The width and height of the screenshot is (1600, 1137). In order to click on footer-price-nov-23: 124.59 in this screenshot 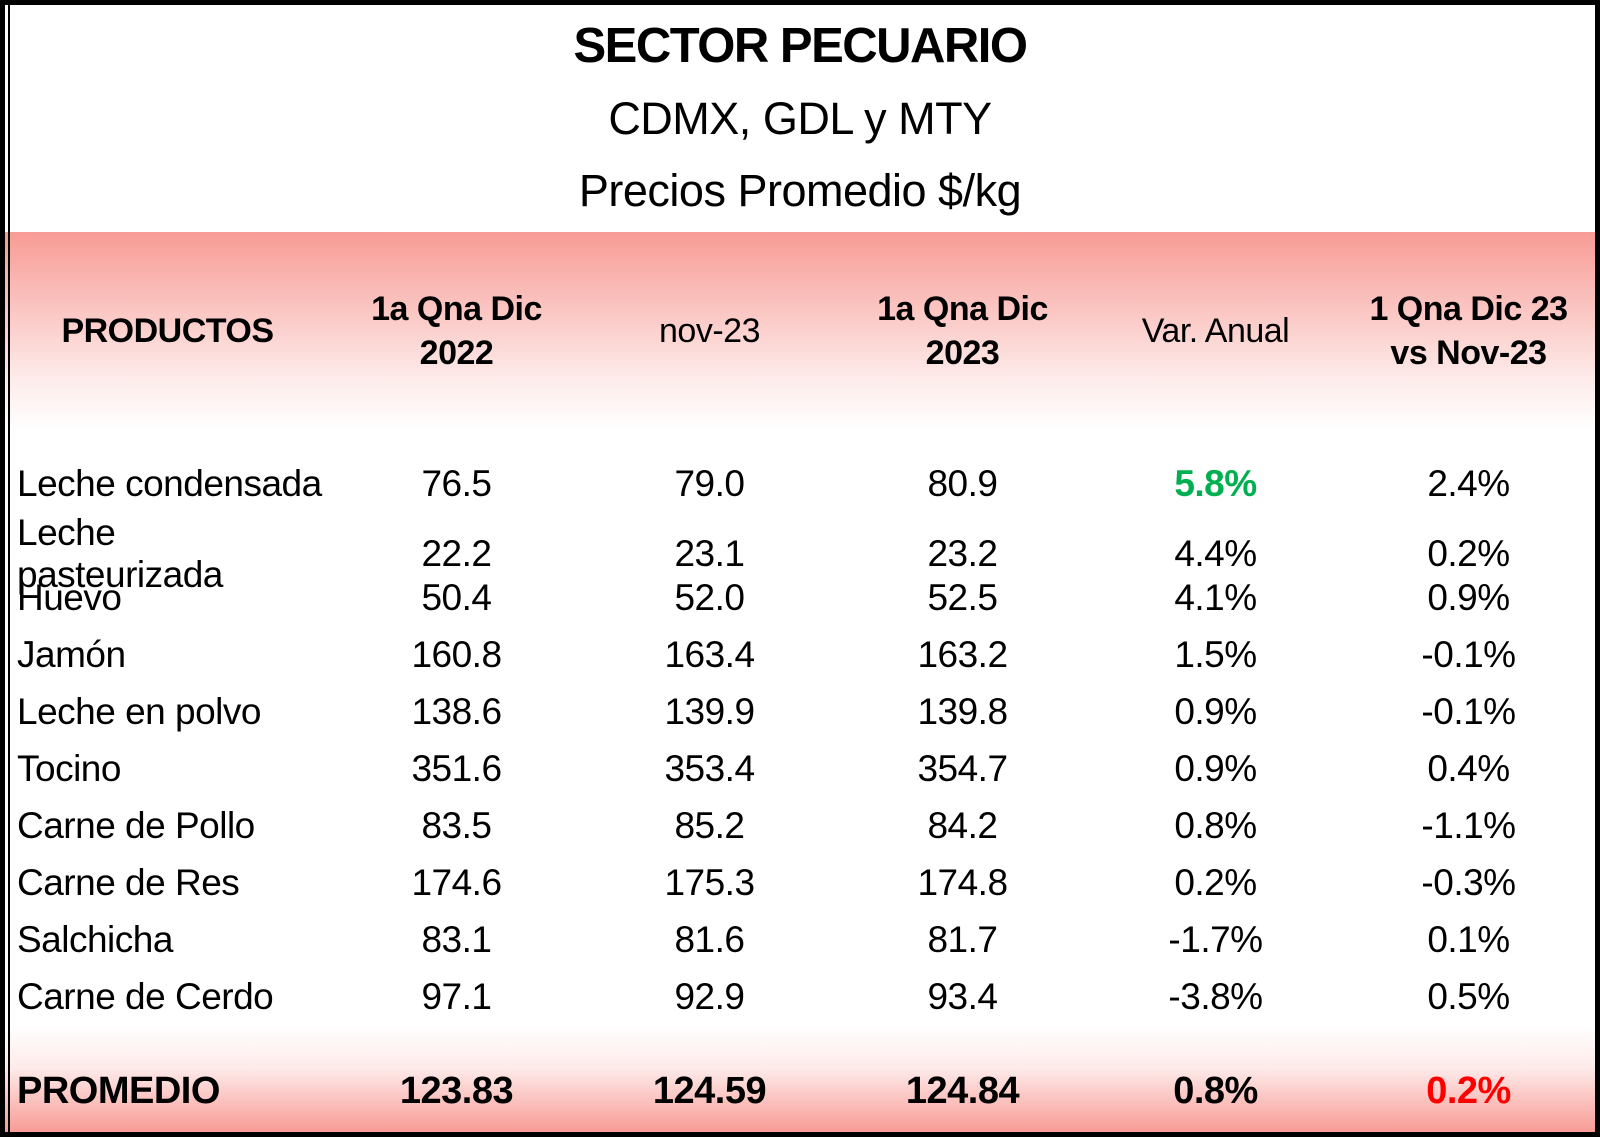, I will do `click(709, 1091)`.